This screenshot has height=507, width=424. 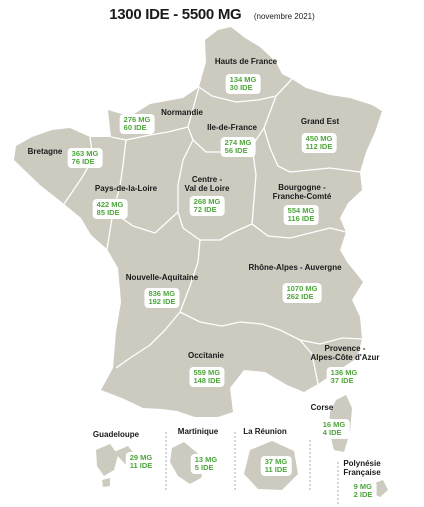 I want to click on overseas-separators, so click(x=252, y=468).